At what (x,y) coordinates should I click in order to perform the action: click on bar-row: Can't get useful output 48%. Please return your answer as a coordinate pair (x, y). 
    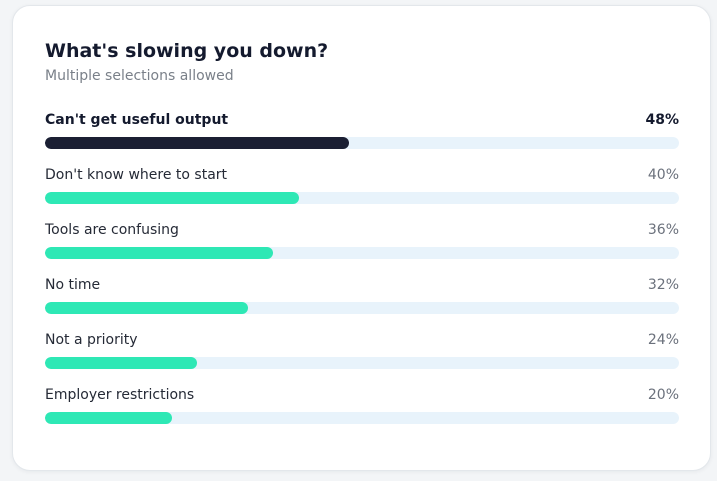
    Looking at the image, I should click on (362, 139).